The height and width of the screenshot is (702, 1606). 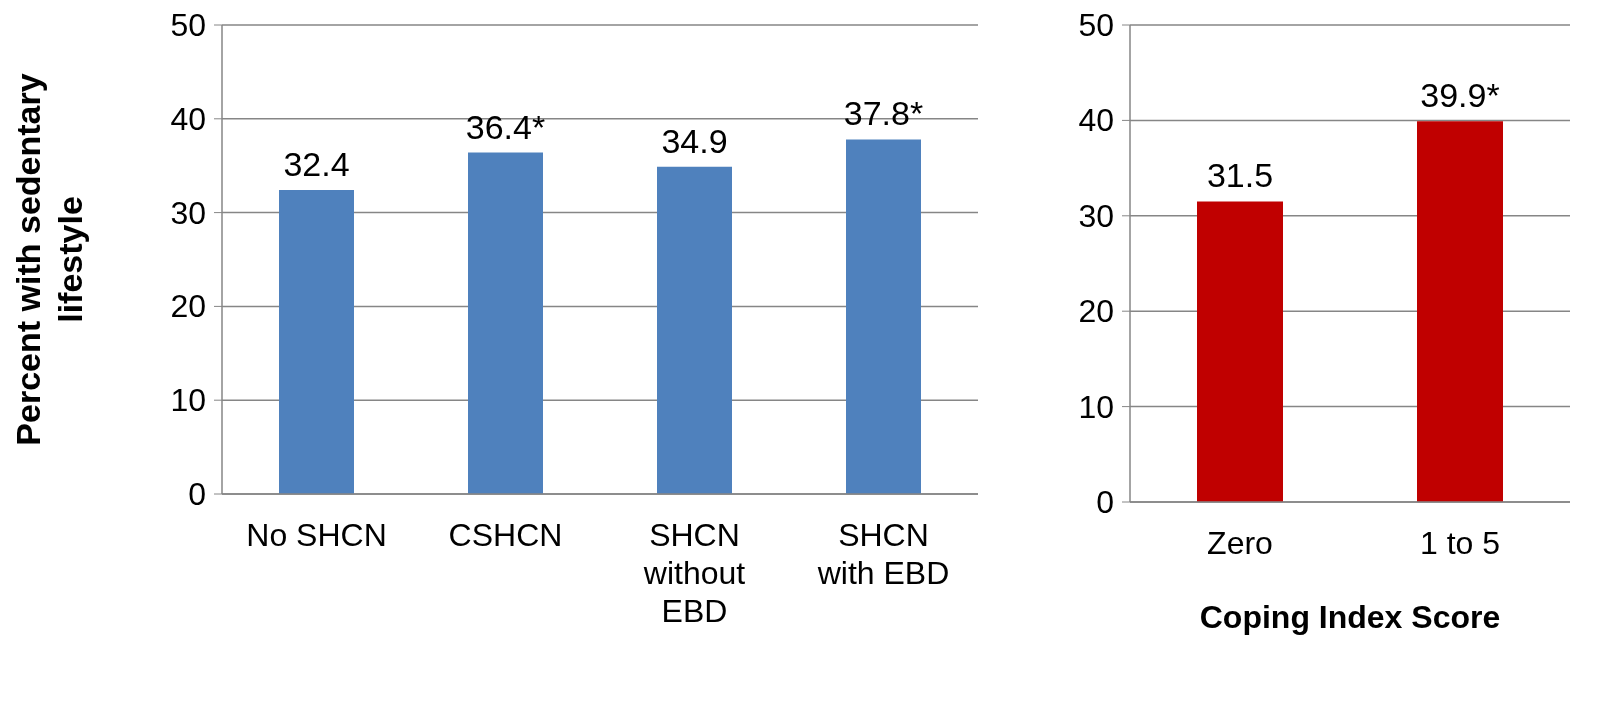 I want to click on data-label: 36.4*, so click(x=505, y=126).